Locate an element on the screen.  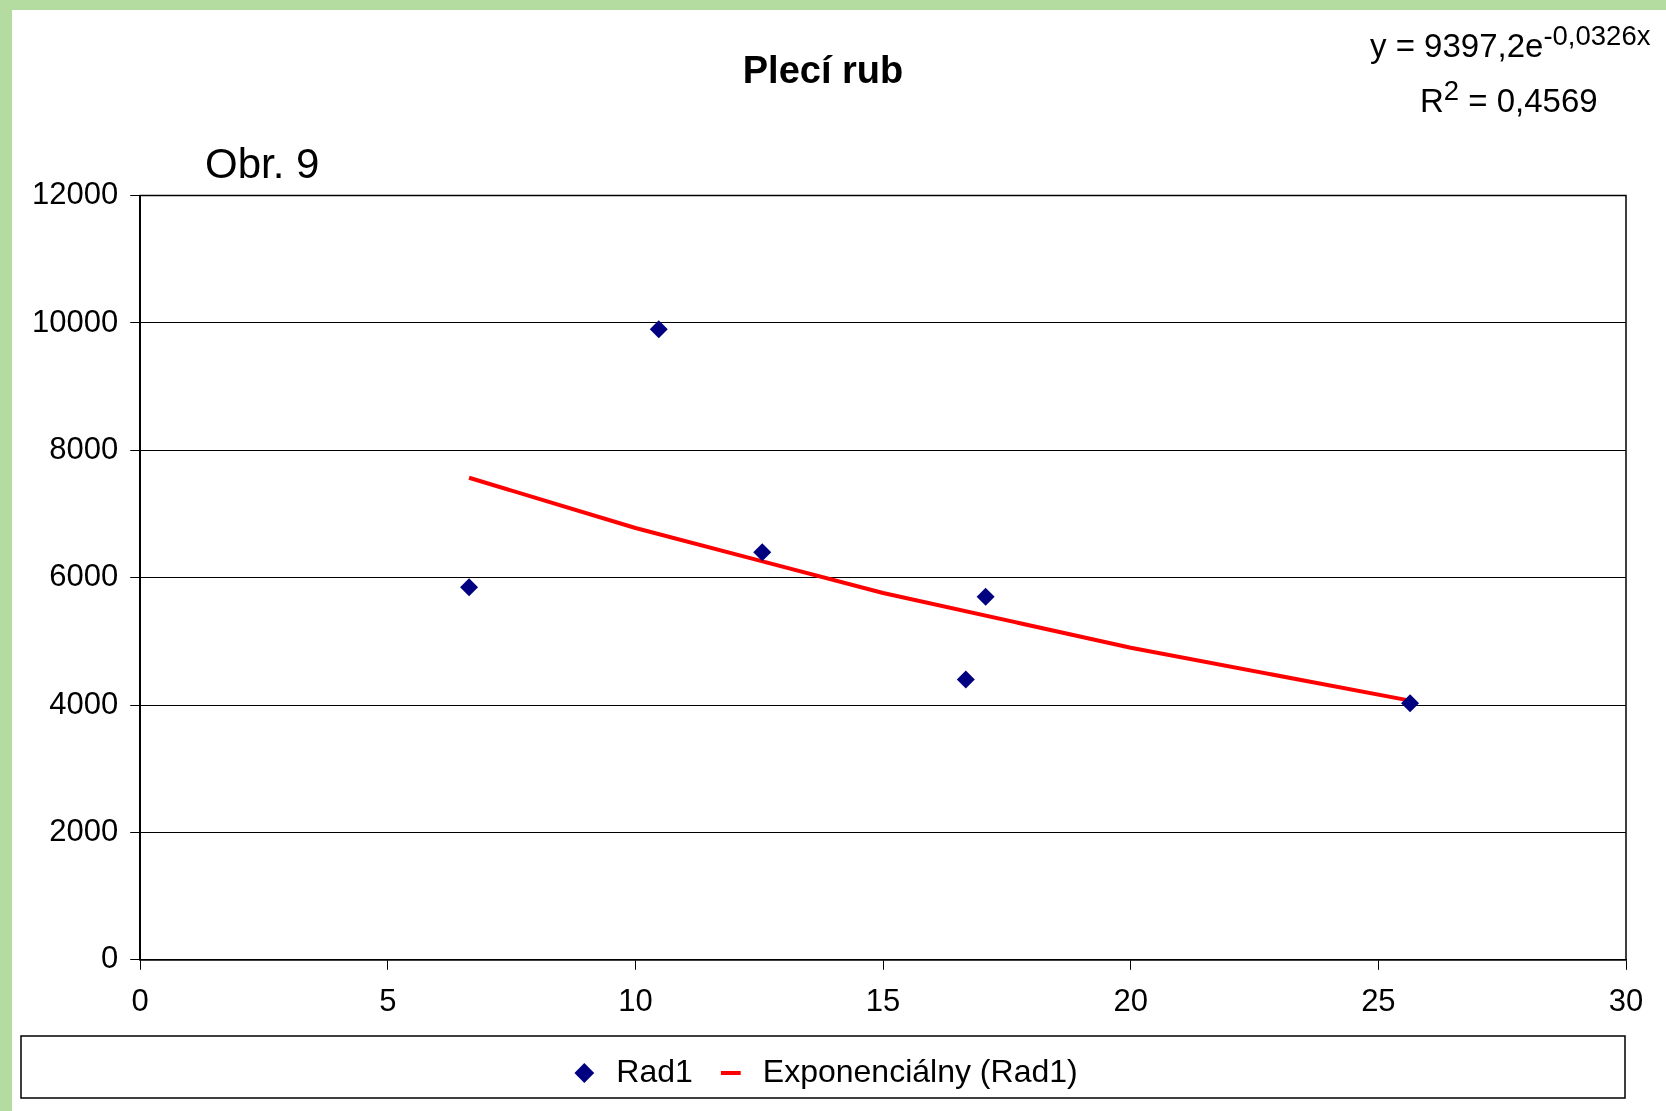
y-tick-label: 6000 is located at coordinates (84, 576).